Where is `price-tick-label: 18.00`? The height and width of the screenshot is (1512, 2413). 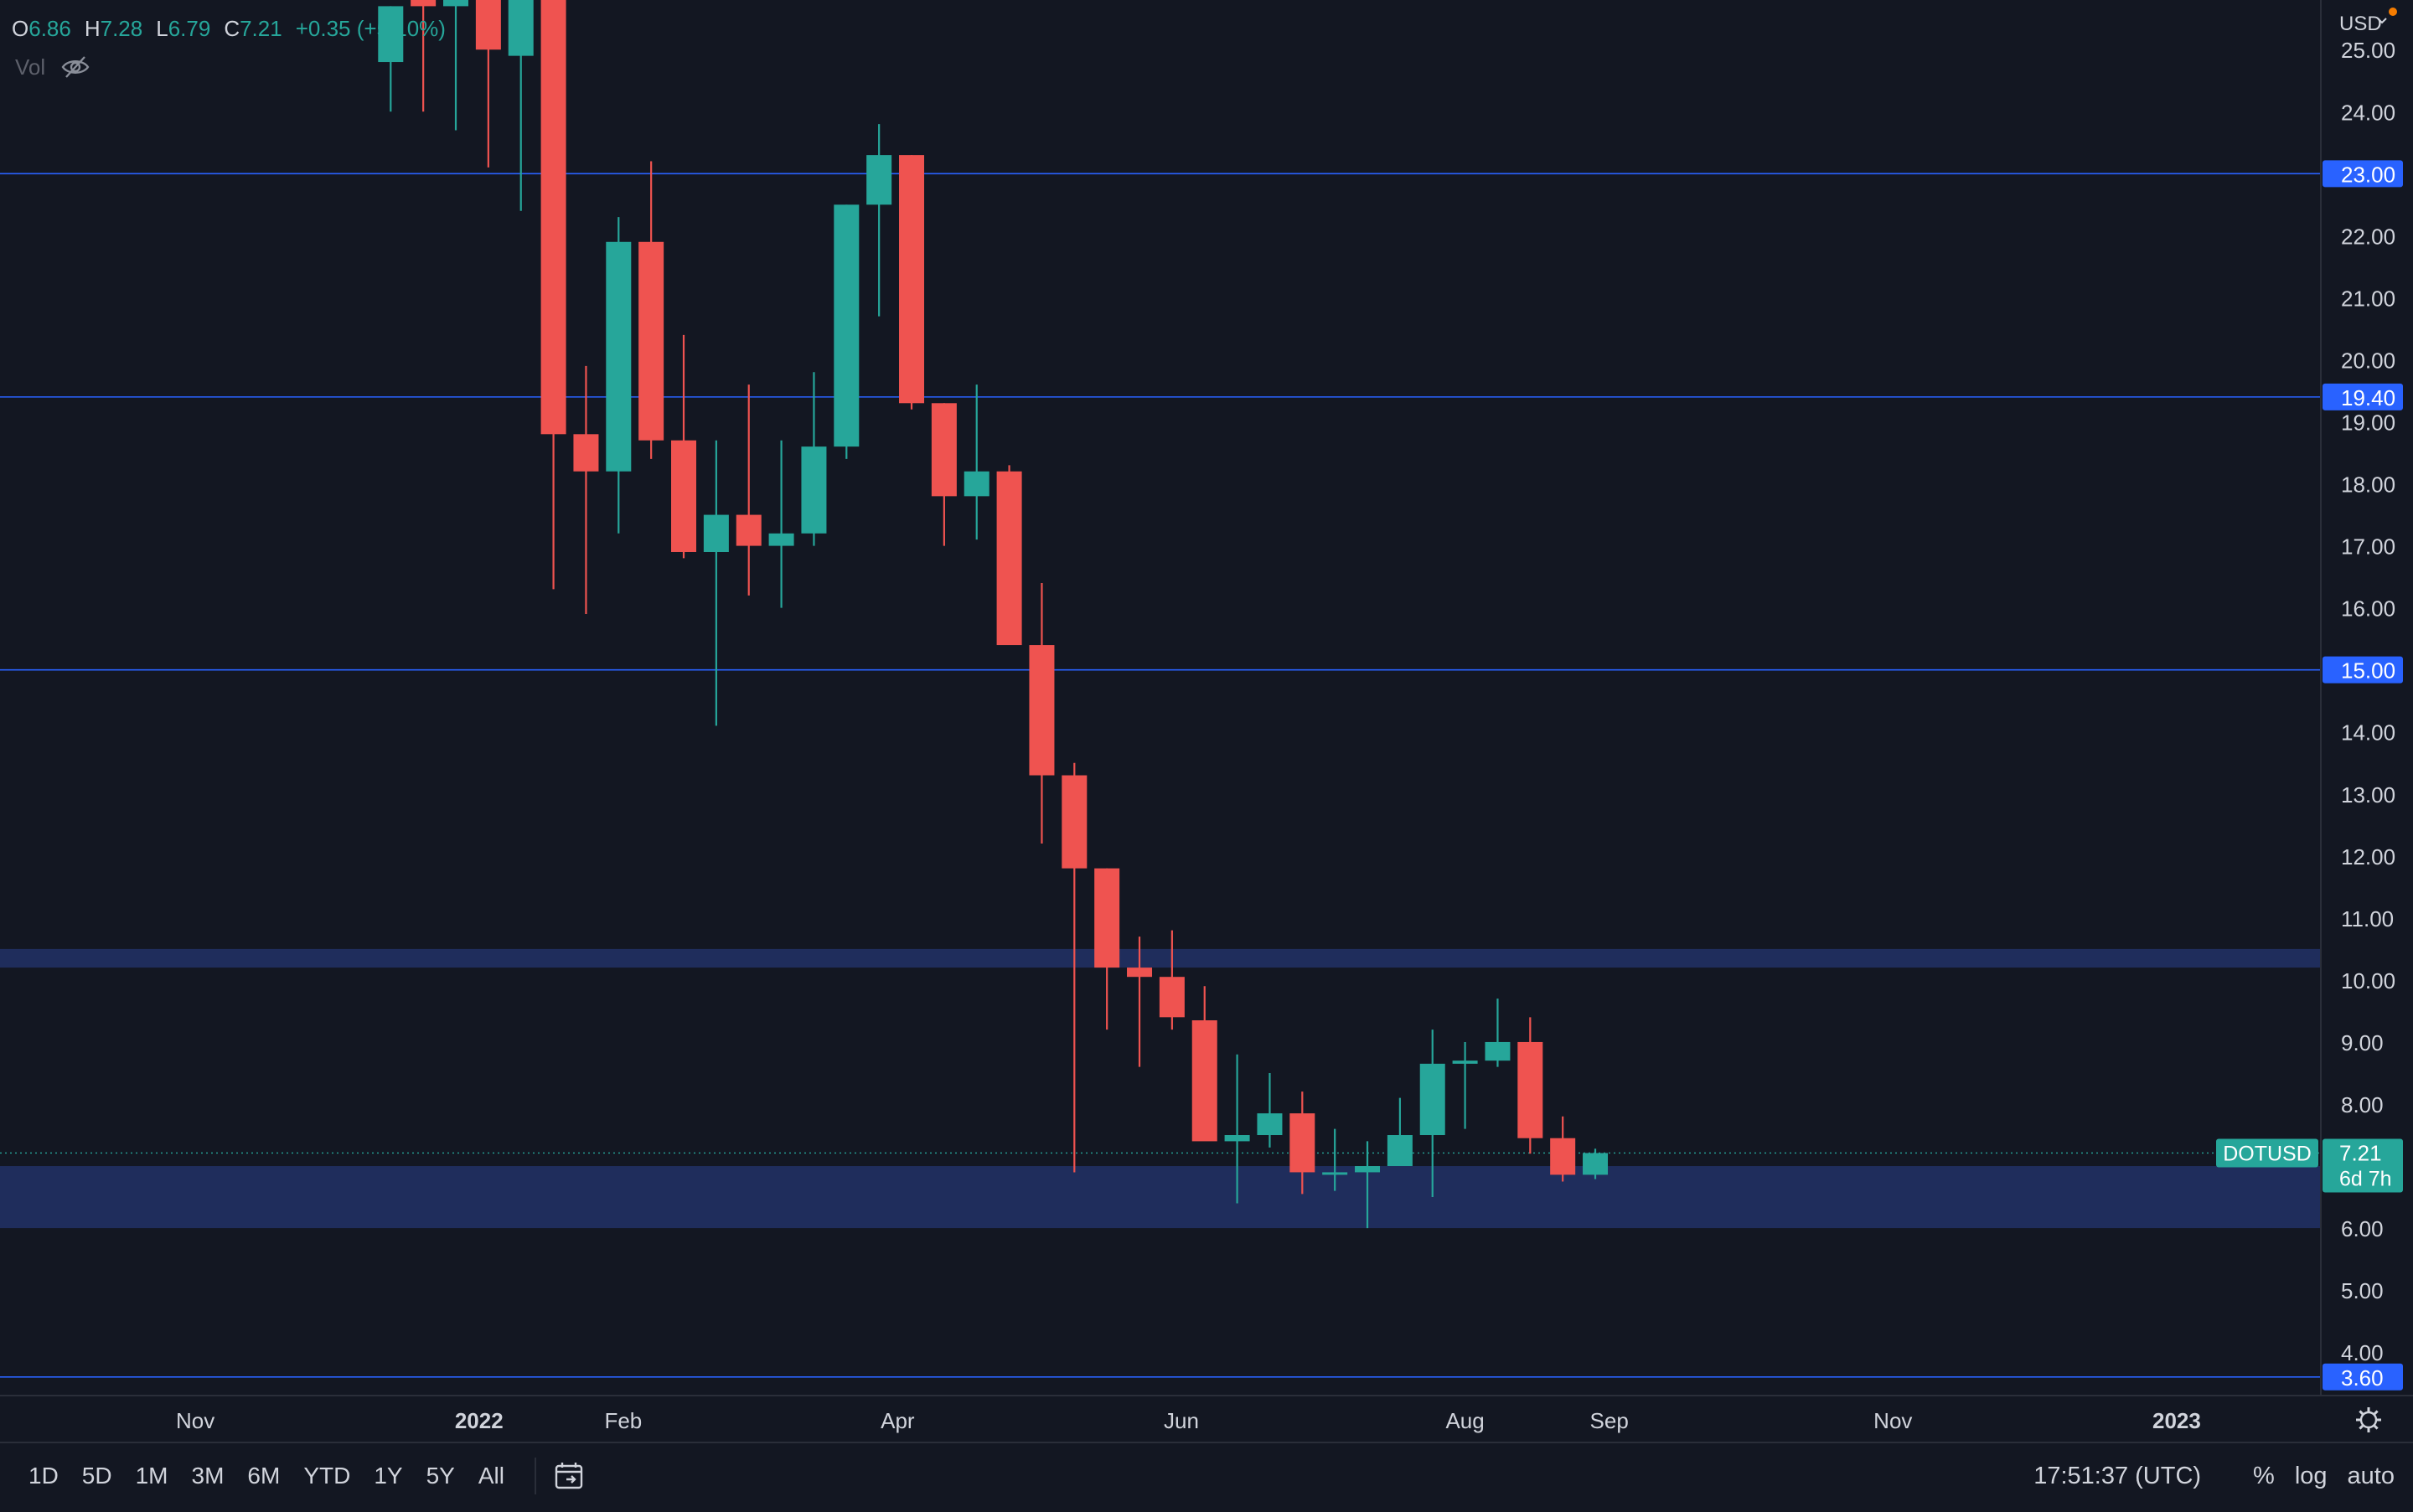 price-tick-label: 18.00 is located at coordinates (2368, 485).